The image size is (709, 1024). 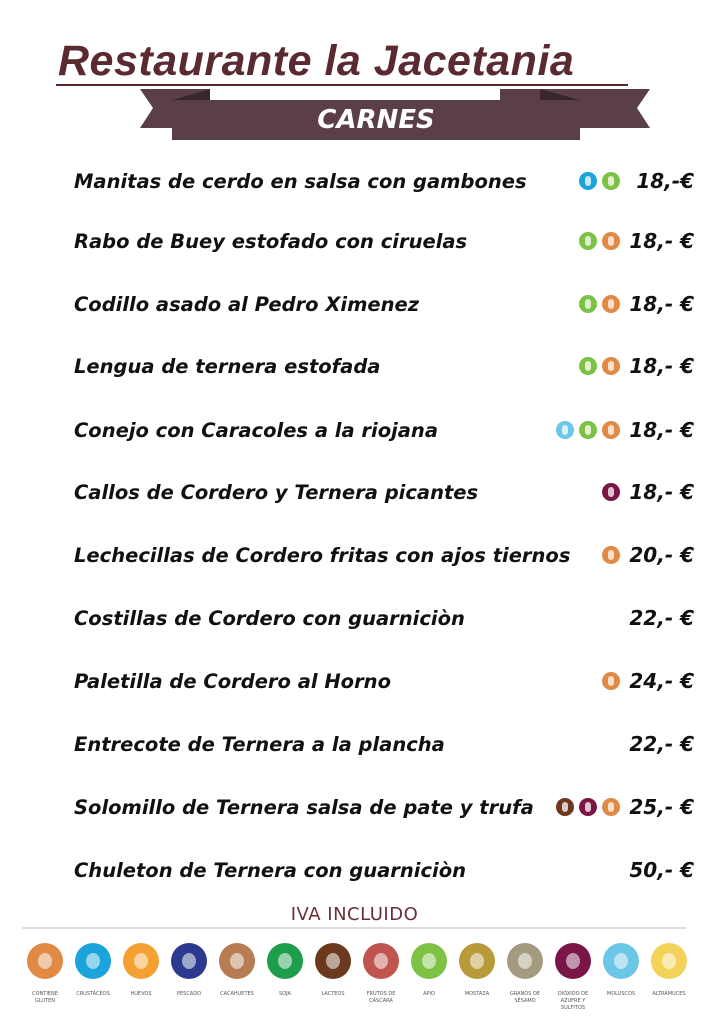 I want to click on legend-item: CONTIENE GLUTEN, so click(x=45, y=977).